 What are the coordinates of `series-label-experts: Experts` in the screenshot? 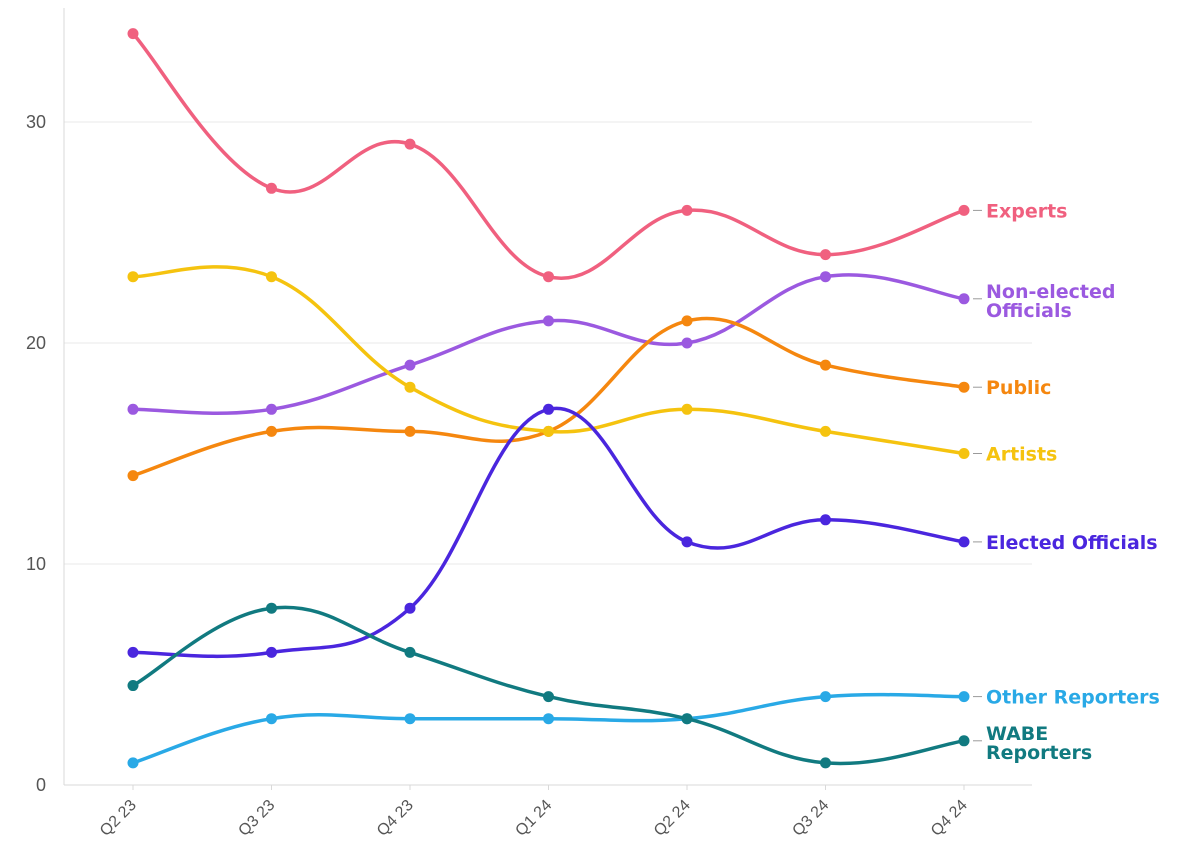 It's located at (1026, 211).